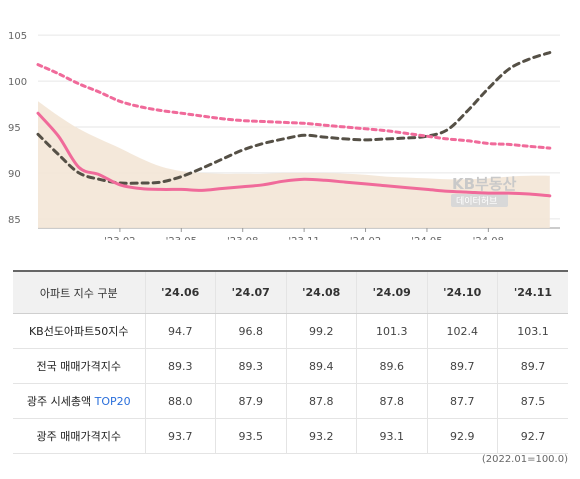 This screenshot has height=479, width=580. I want to click on table-cell: 102.4, so click(462, 331).